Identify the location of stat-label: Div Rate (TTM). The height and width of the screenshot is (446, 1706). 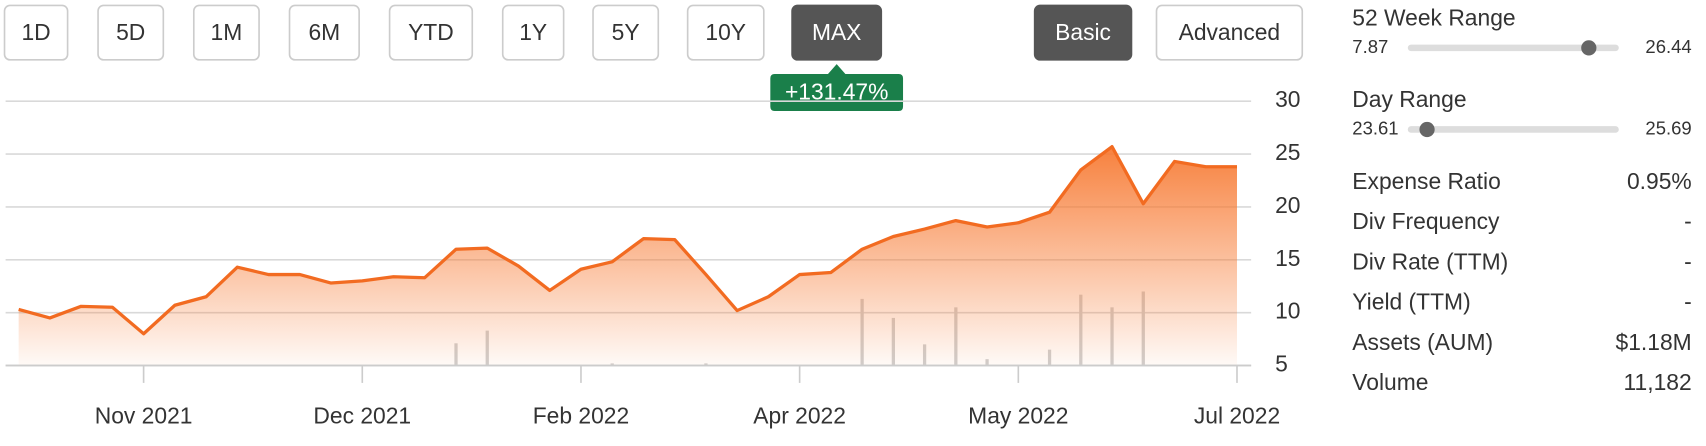
(1430, 261).